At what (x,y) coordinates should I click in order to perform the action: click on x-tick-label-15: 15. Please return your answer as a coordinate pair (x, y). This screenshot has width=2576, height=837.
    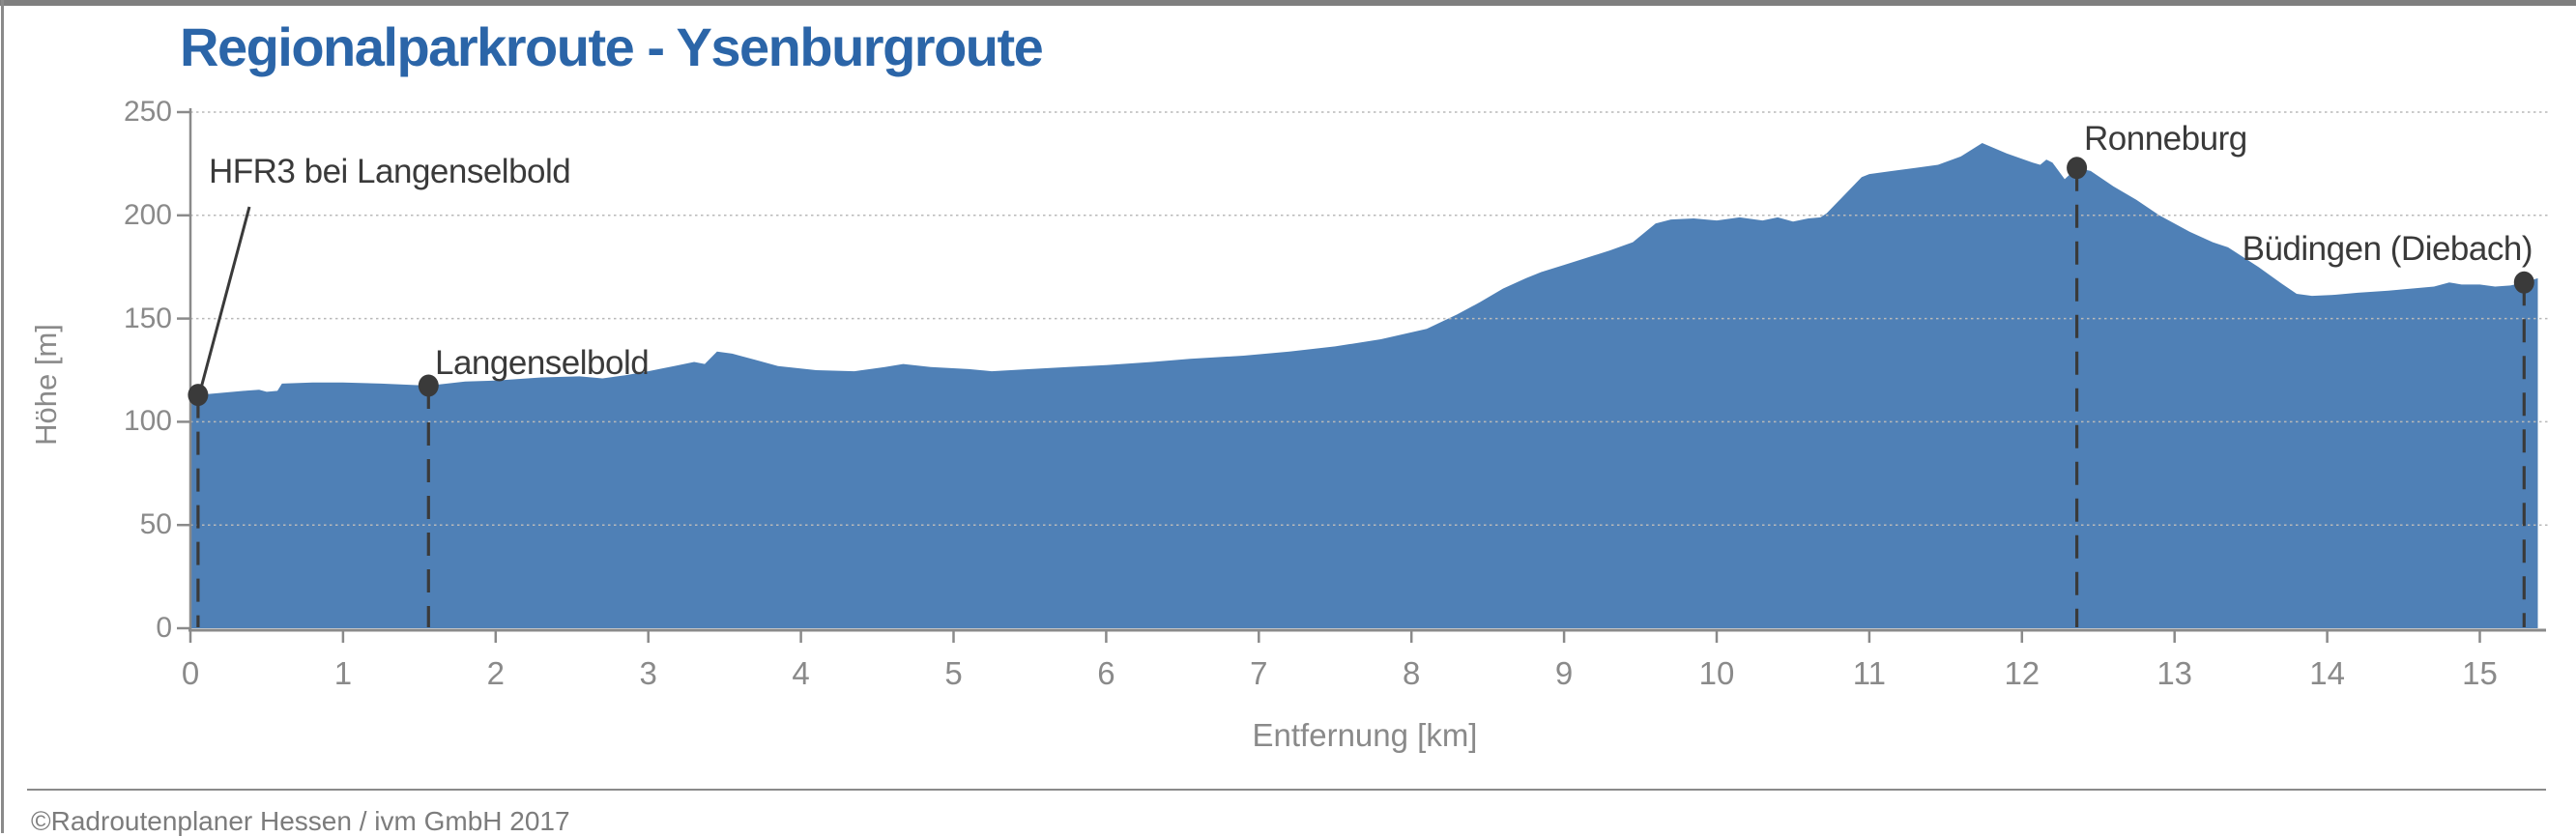
    Looking at the image, I should click on (2480, 673).